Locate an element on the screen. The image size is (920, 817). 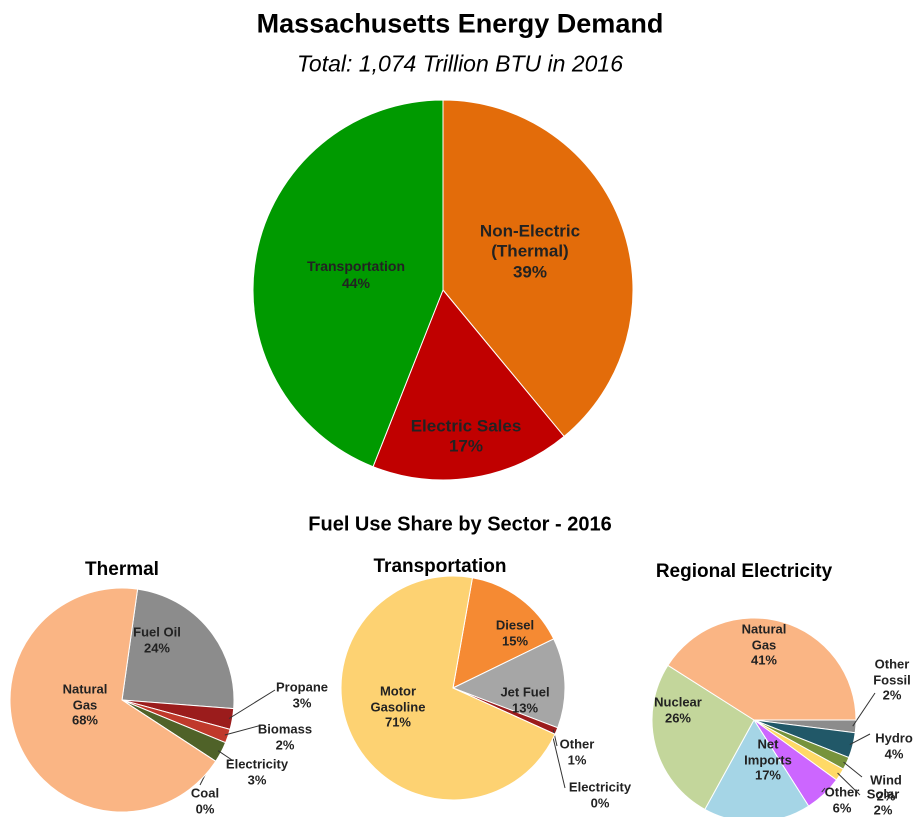
category-label: Coal is located at coordinates (205, 793).